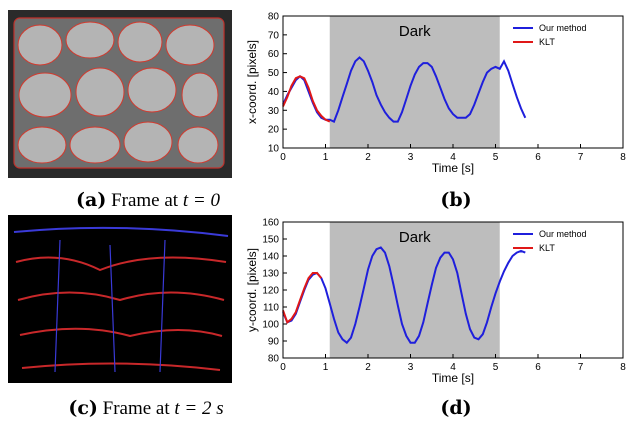  What do you see at coordinates (270, 291) in the screenshot?
I see `y-tick-label: 120` at bounding box center [270, 291].